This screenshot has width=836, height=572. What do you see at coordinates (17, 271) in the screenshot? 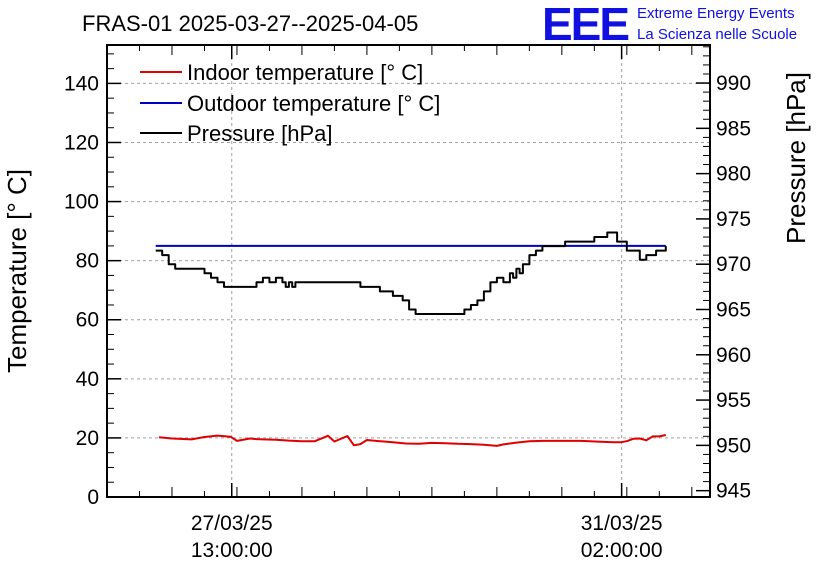
I see `y-axis-title: Temperature [° C]` at bounding box center [17, 271].